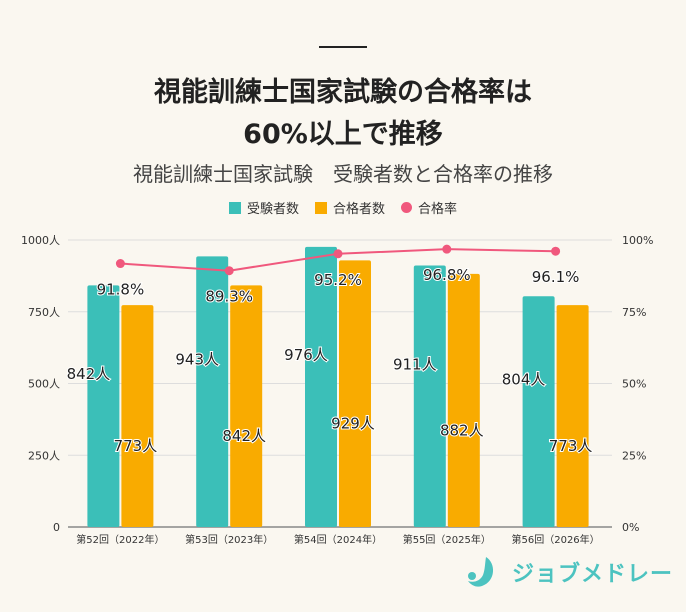  I want to click on left-tick-label: 750人, so click(44, 312).